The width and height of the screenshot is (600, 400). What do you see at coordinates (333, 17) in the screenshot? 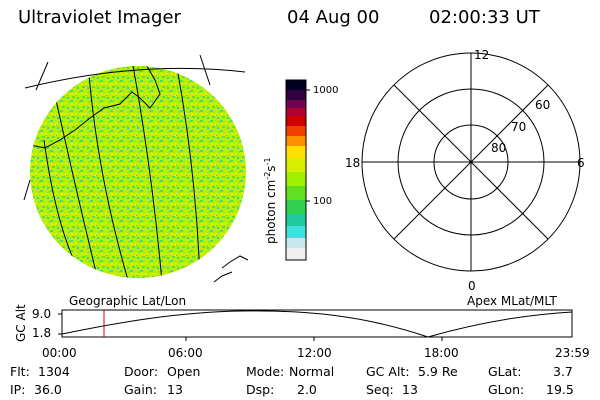
I see `date-label: 04 Aug 00` at bounding box center [333, 17].